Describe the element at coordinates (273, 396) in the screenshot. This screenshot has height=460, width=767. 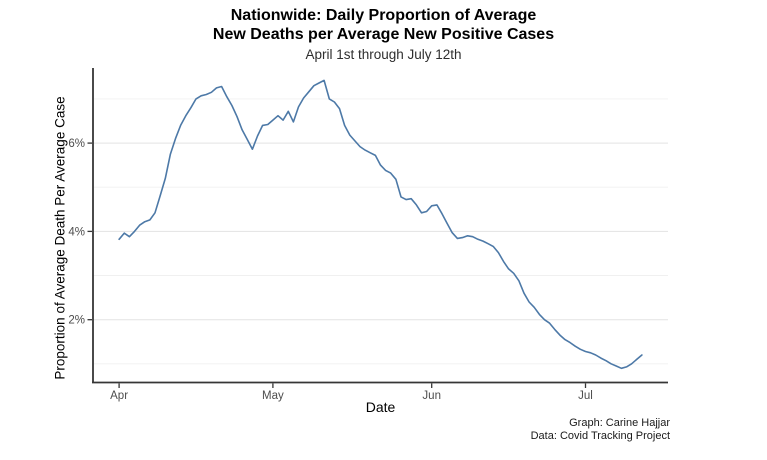
I see `x-tick-label: May` at that location.